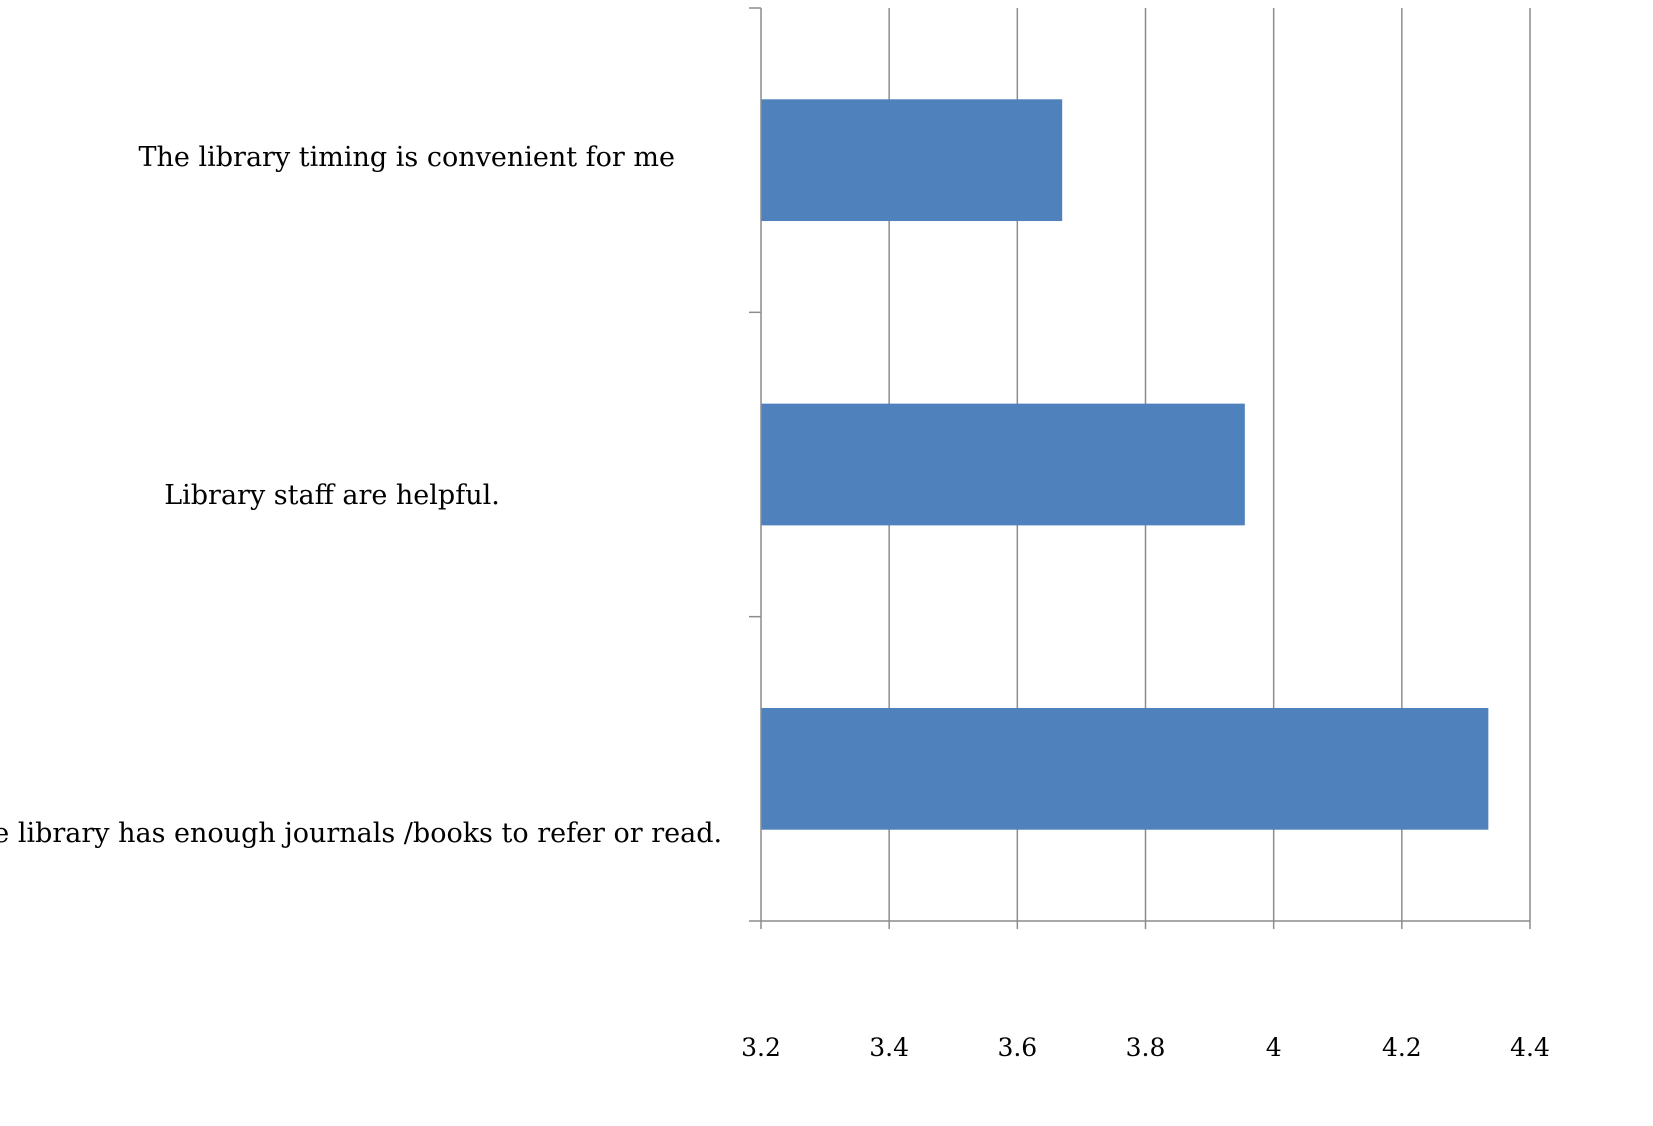 The image size is (1653, 1126). I want to click on category-label: The library timing is convenient for me, so click(407, 157).